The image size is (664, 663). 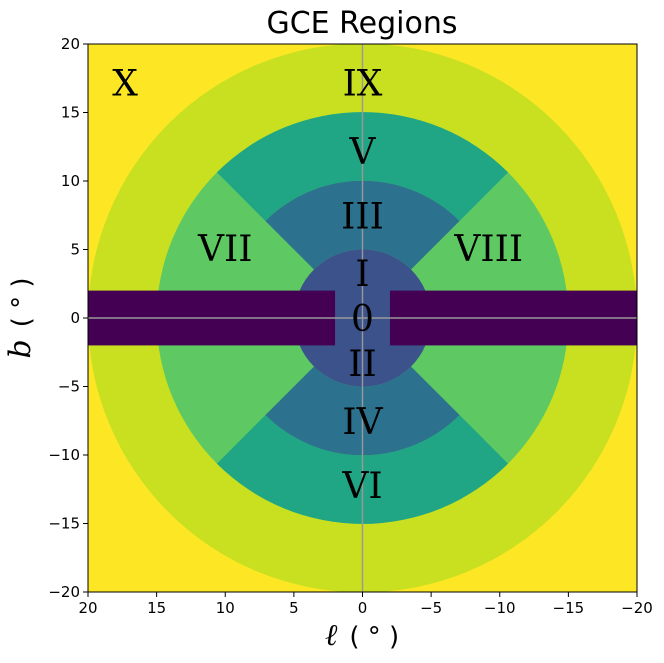 I want to click on region-label-ix: IX, so click(x=363, y=83).